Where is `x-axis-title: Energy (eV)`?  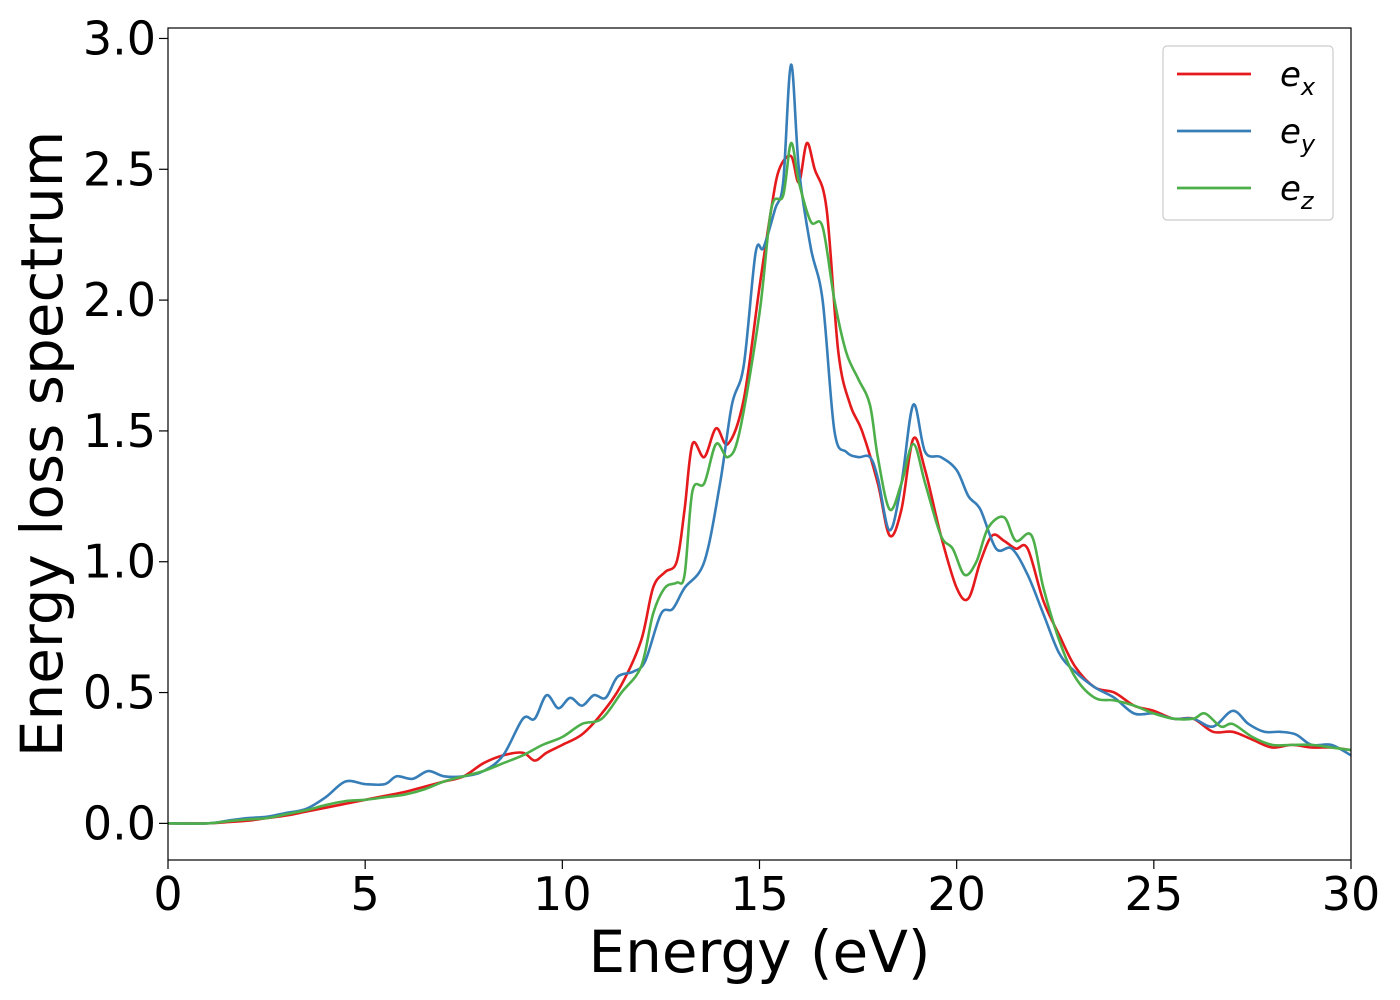
x-axis-title: Energy (eV) is located at coordinates (759, 952).